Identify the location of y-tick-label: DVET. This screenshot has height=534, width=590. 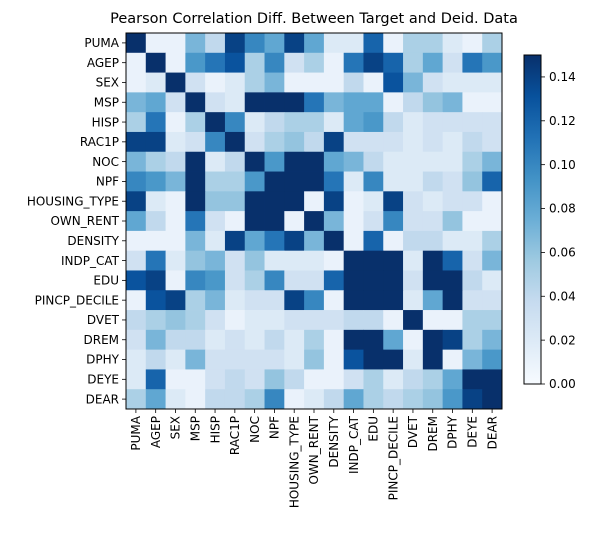
(103, 320).